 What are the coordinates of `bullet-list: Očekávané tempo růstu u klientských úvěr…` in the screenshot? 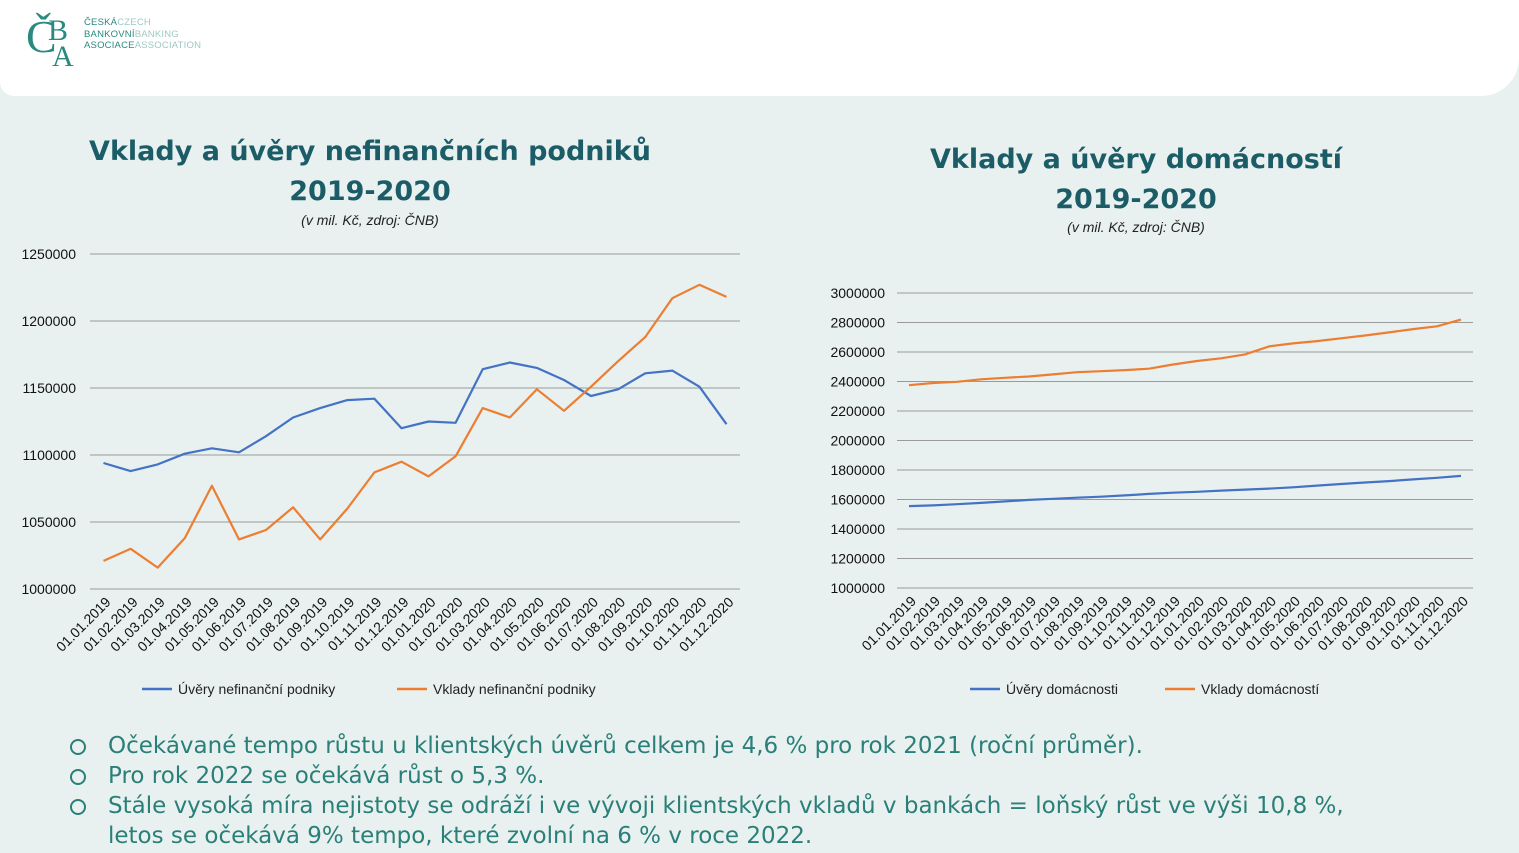 It's located at (788, 791).